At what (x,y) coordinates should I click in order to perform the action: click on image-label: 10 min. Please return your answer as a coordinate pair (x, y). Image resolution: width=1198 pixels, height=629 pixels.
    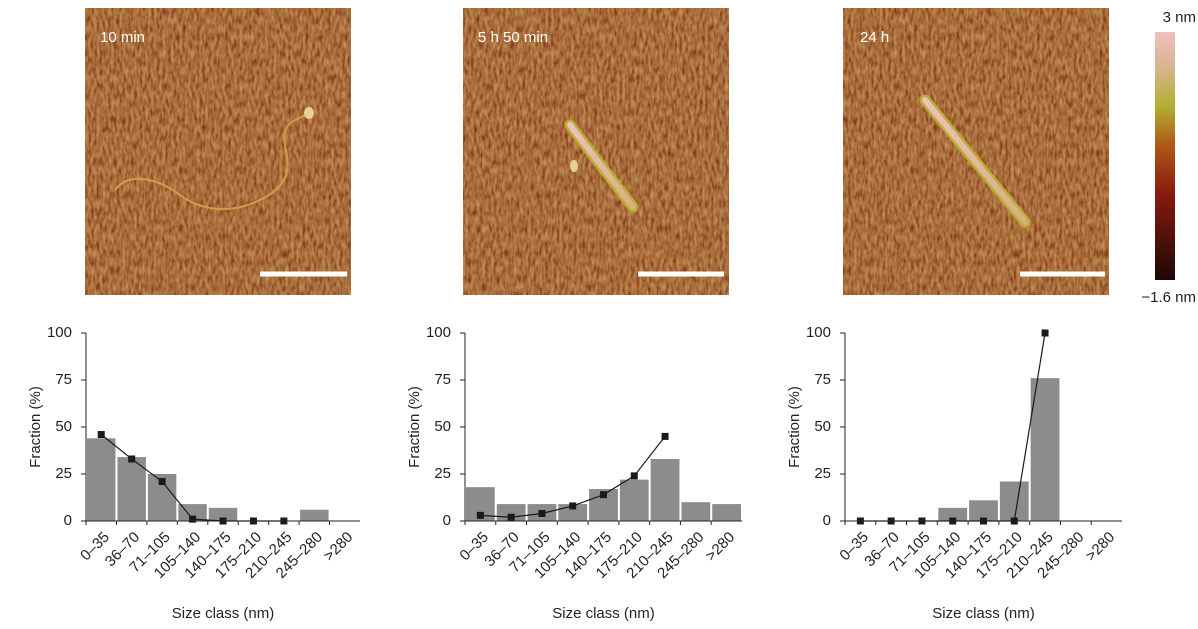
    Looking at the image, I should click on (122, 37).